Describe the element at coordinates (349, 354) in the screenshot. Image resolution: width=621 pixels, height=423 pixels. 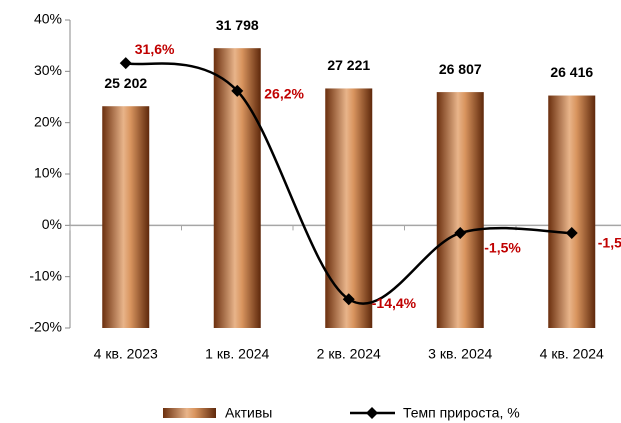
I see `x-tick-label: 2 кв. 2024` at that location.